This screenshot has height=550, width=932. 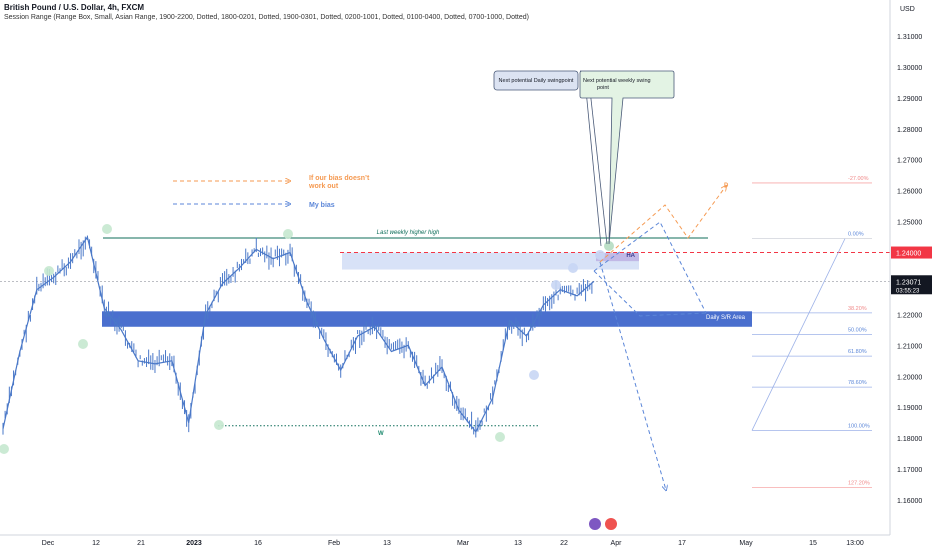 What do you see at coordinates (630, 256) in the screenshot?
I see `ha-label: HA` at bounding box center [630, 256].